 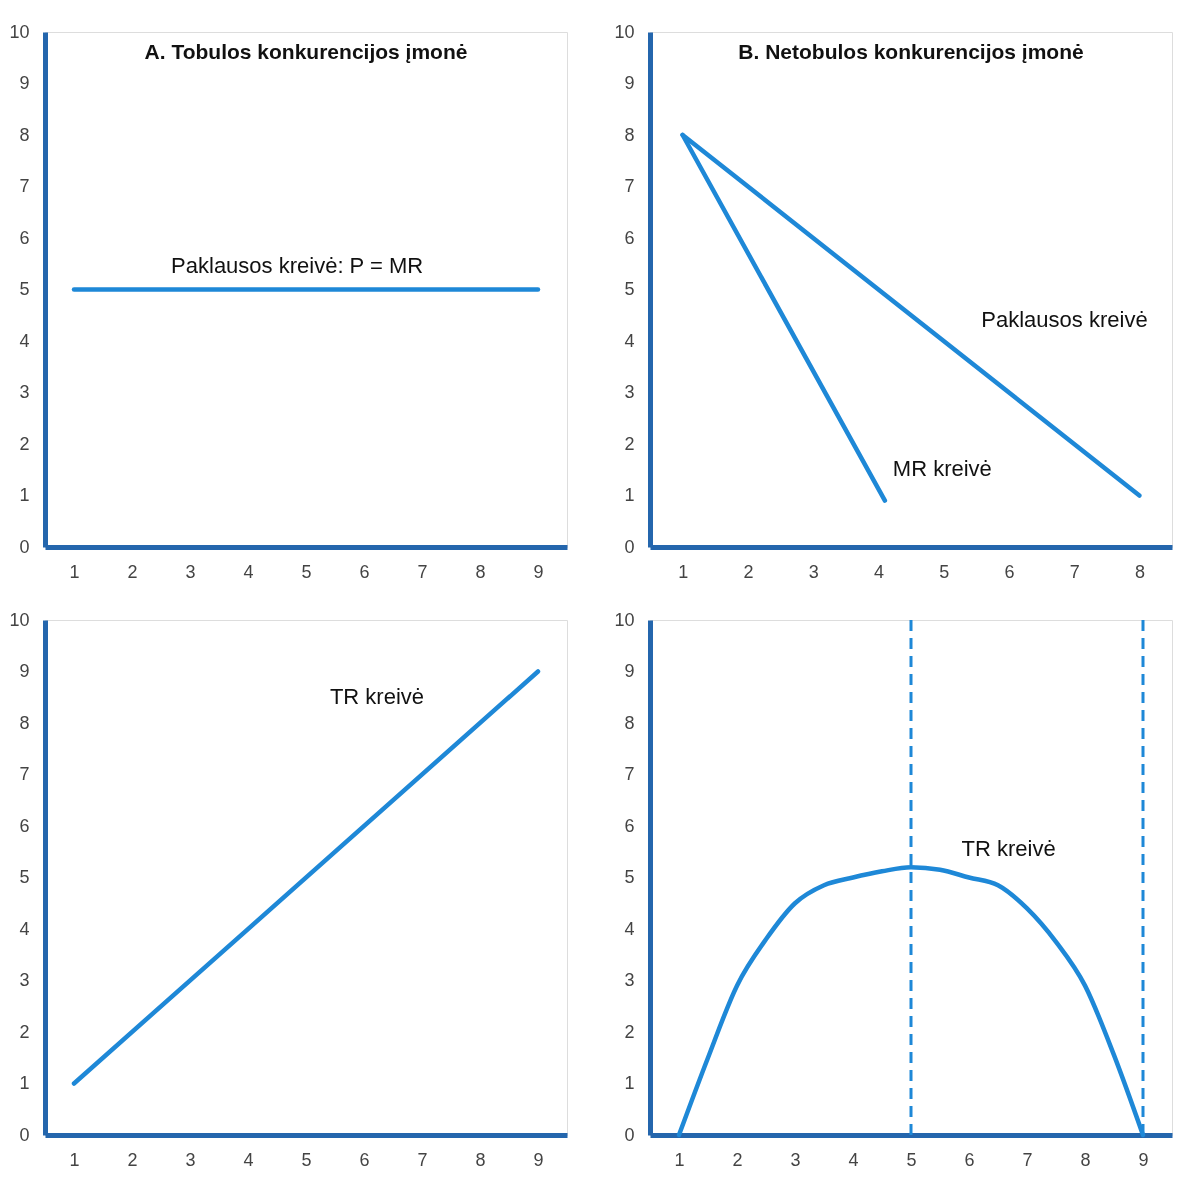 I want to click on annotation: MR kreivė, so click(x=942, y=468).